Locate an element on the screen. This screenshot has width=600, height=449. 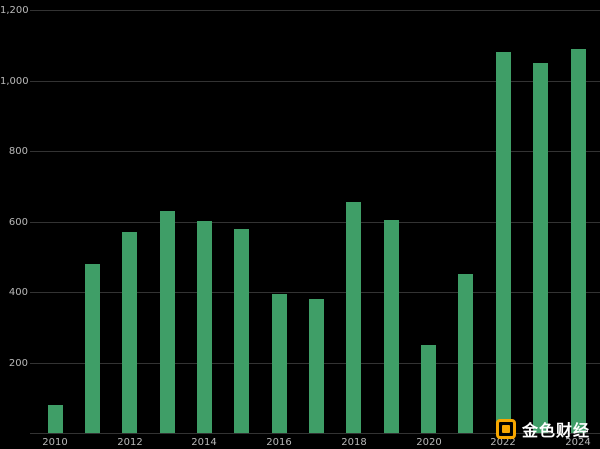
y-tick-label: 400 is located at coordinates (18, 292).